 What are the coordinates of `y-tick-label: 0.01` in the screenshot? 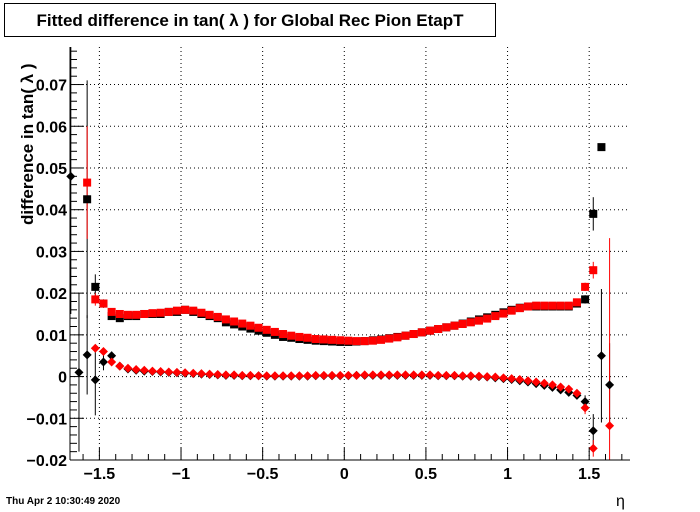 It's located at (51, 336).